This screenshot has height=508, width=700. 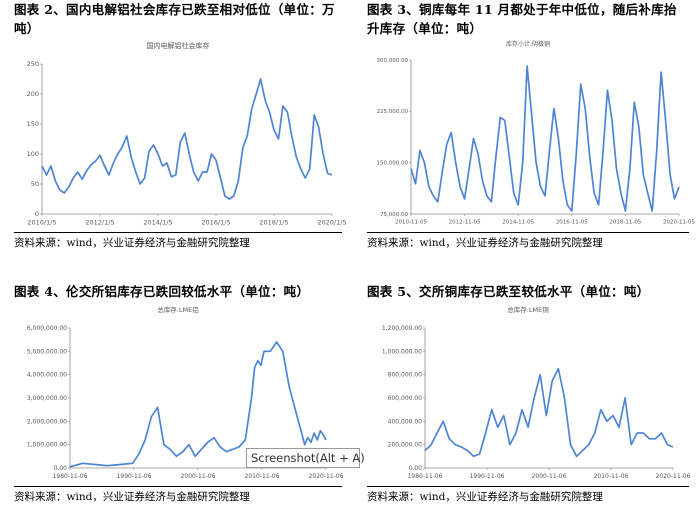 I want to click on y-tick-label: 100, so click(x=33, y=154).